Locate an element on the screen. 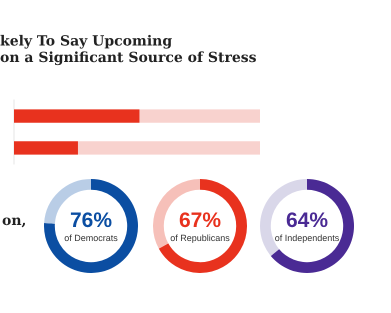 The width and height of the screenshot is (391, 313). text: of Republicans is located at coordinates (200, 238).